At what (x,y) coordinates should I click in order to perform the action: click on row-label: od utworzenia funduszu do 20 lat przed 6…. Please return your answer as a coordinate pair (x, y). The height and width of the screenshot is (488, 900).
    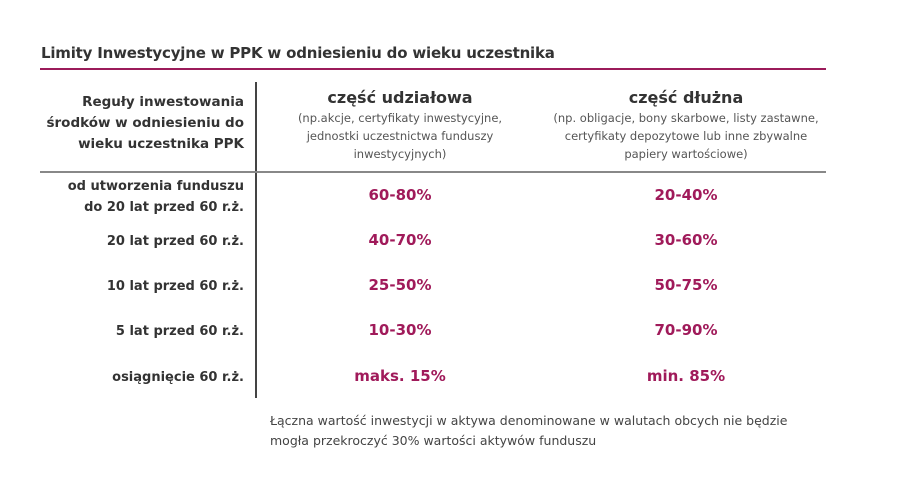
    Looking at the image, I should click on (142, 197).